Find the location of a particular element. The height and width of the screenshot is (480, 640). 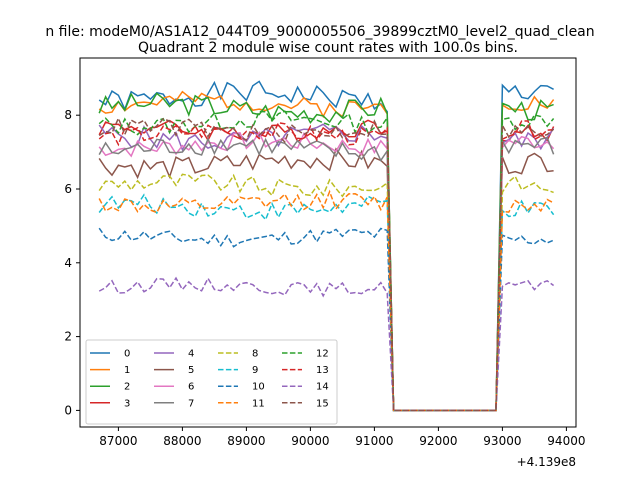

x-tick-label: 91000 is located at coordinates (374, 441).